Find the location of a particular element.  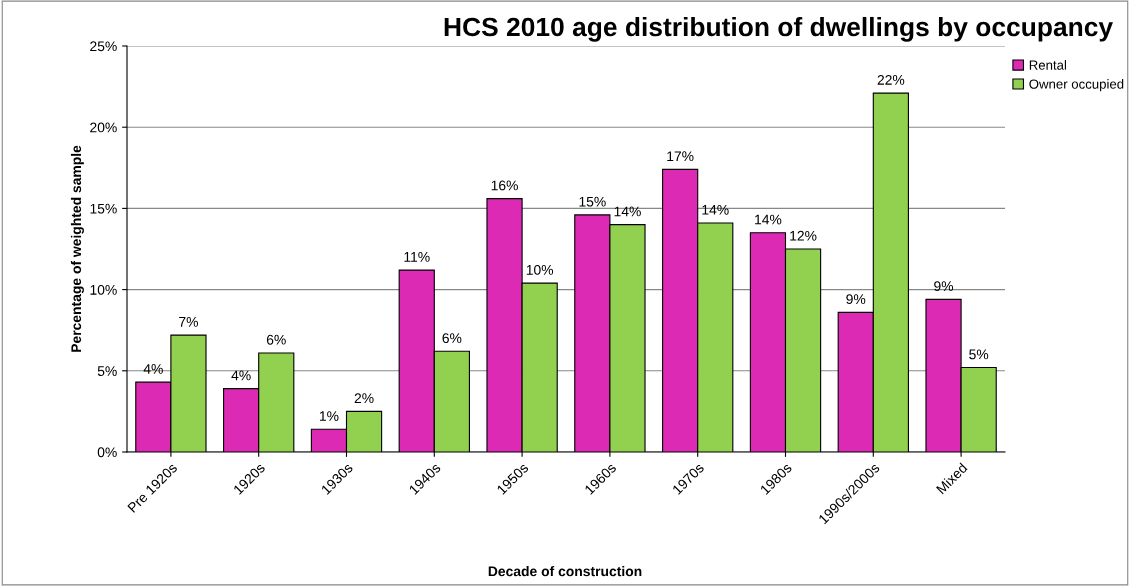

data-label: 10% is located at coordinates (540, 269).